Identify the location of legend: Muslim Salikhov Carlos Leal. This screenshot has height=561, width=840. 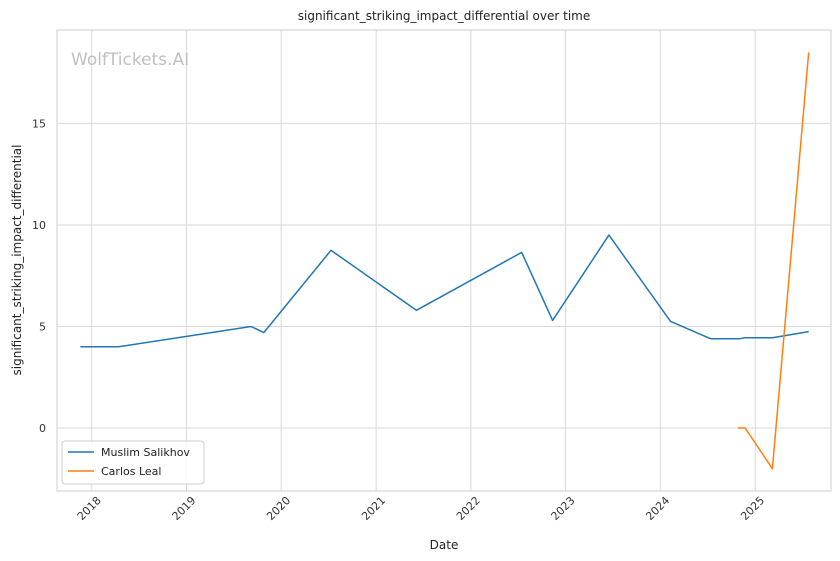
(133, 462).